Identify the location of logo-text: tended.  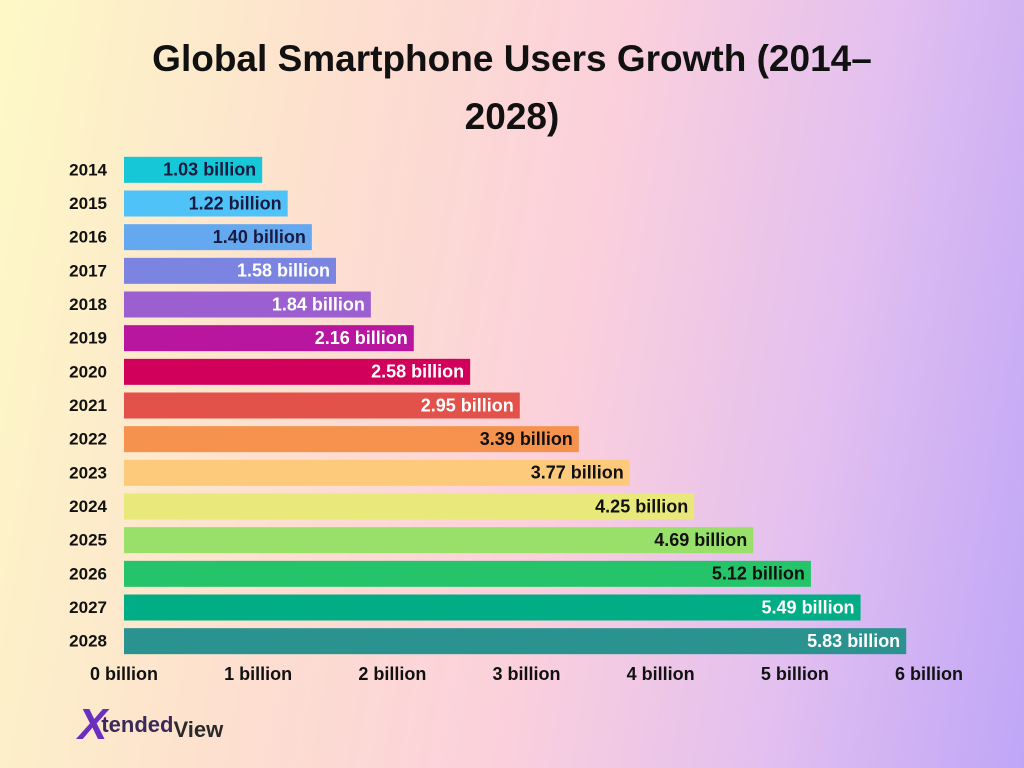
(137, 724).